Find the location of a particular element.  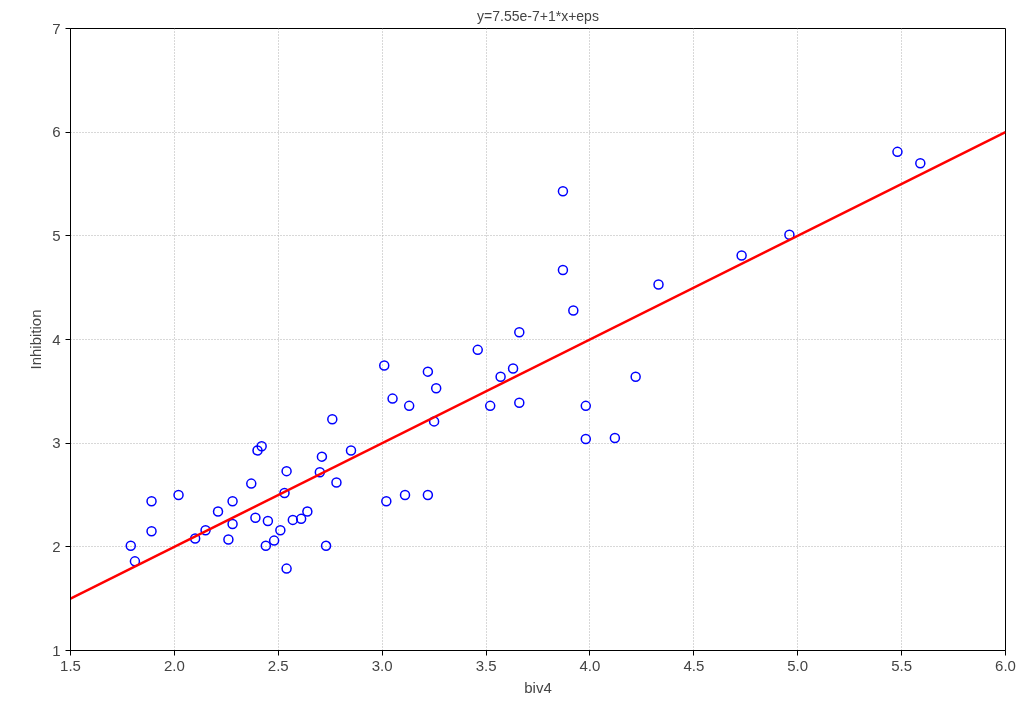

y-tick-label: 5 is located at coordinates (56, 235).